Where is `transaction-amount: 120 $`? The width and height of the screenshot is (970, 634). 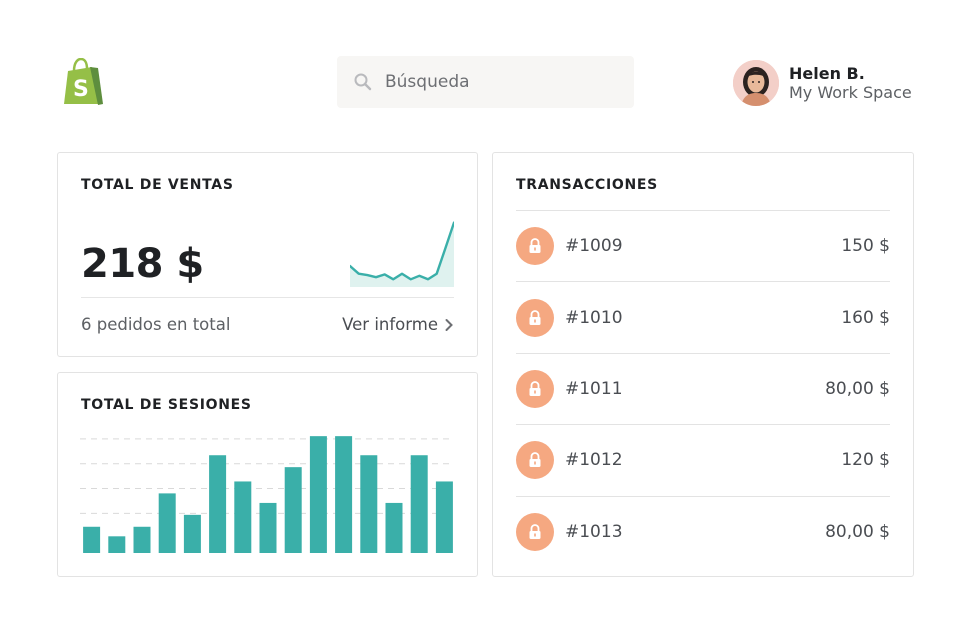
transaction-amount: 120 $ is located at coordinates (865, 460).